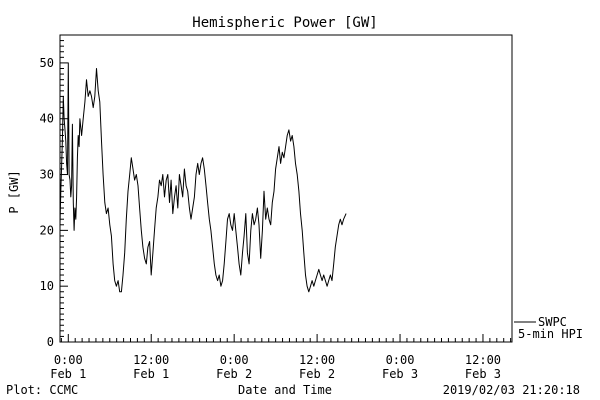 Image resolution: width=600 pixels, height=400 pixels. I want to click on y-axis-ticks: 0 10 20 30 40 50, so click(54, 191).